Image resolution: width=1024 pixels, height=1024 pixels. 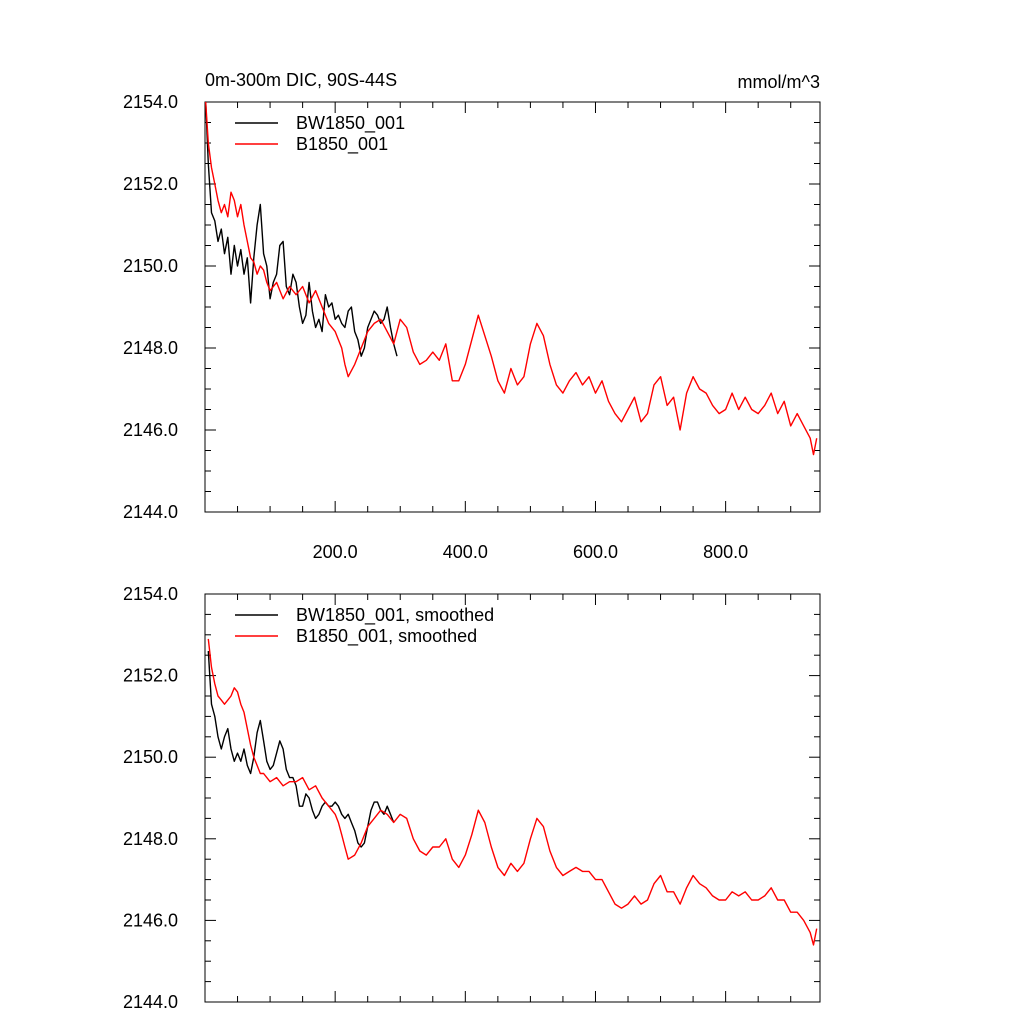 I want to click on legend-entry-0: BW1850_001, so click(x=350, y=123).